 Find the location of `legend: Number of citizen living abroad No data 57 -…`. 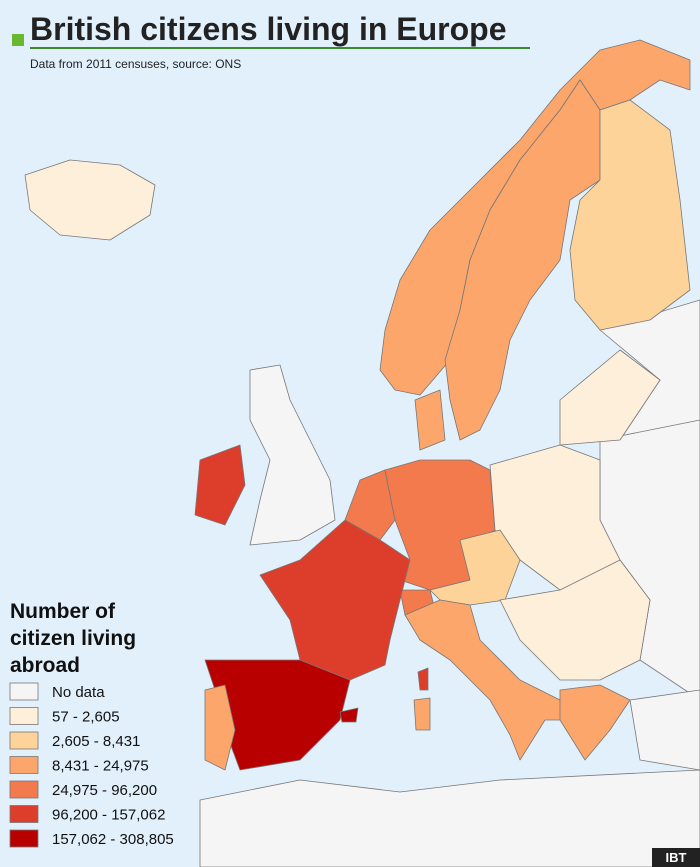

legend: Number of citizen living abroad No data 57 -… is located at coordinates (91, 724).